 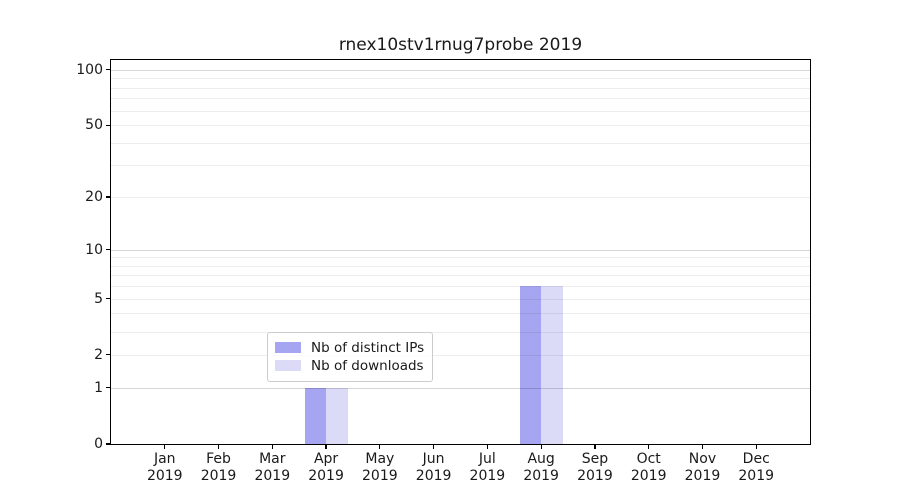 I want to click on legend-item-downloads: Nb of downloads, so click(x=350, y=365).